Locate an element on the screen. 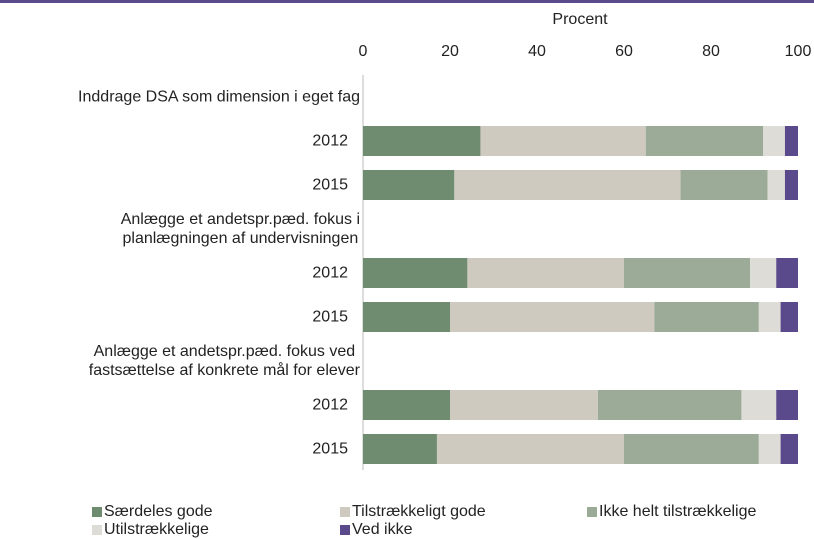  x-tick-label: 60 is located at coordinates (624, 51).